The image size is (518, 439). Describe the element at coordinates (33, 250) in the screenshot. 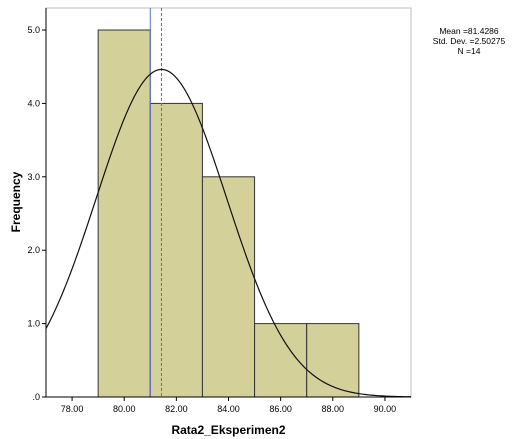

I see `y-tick-label: 2.0` at that location.